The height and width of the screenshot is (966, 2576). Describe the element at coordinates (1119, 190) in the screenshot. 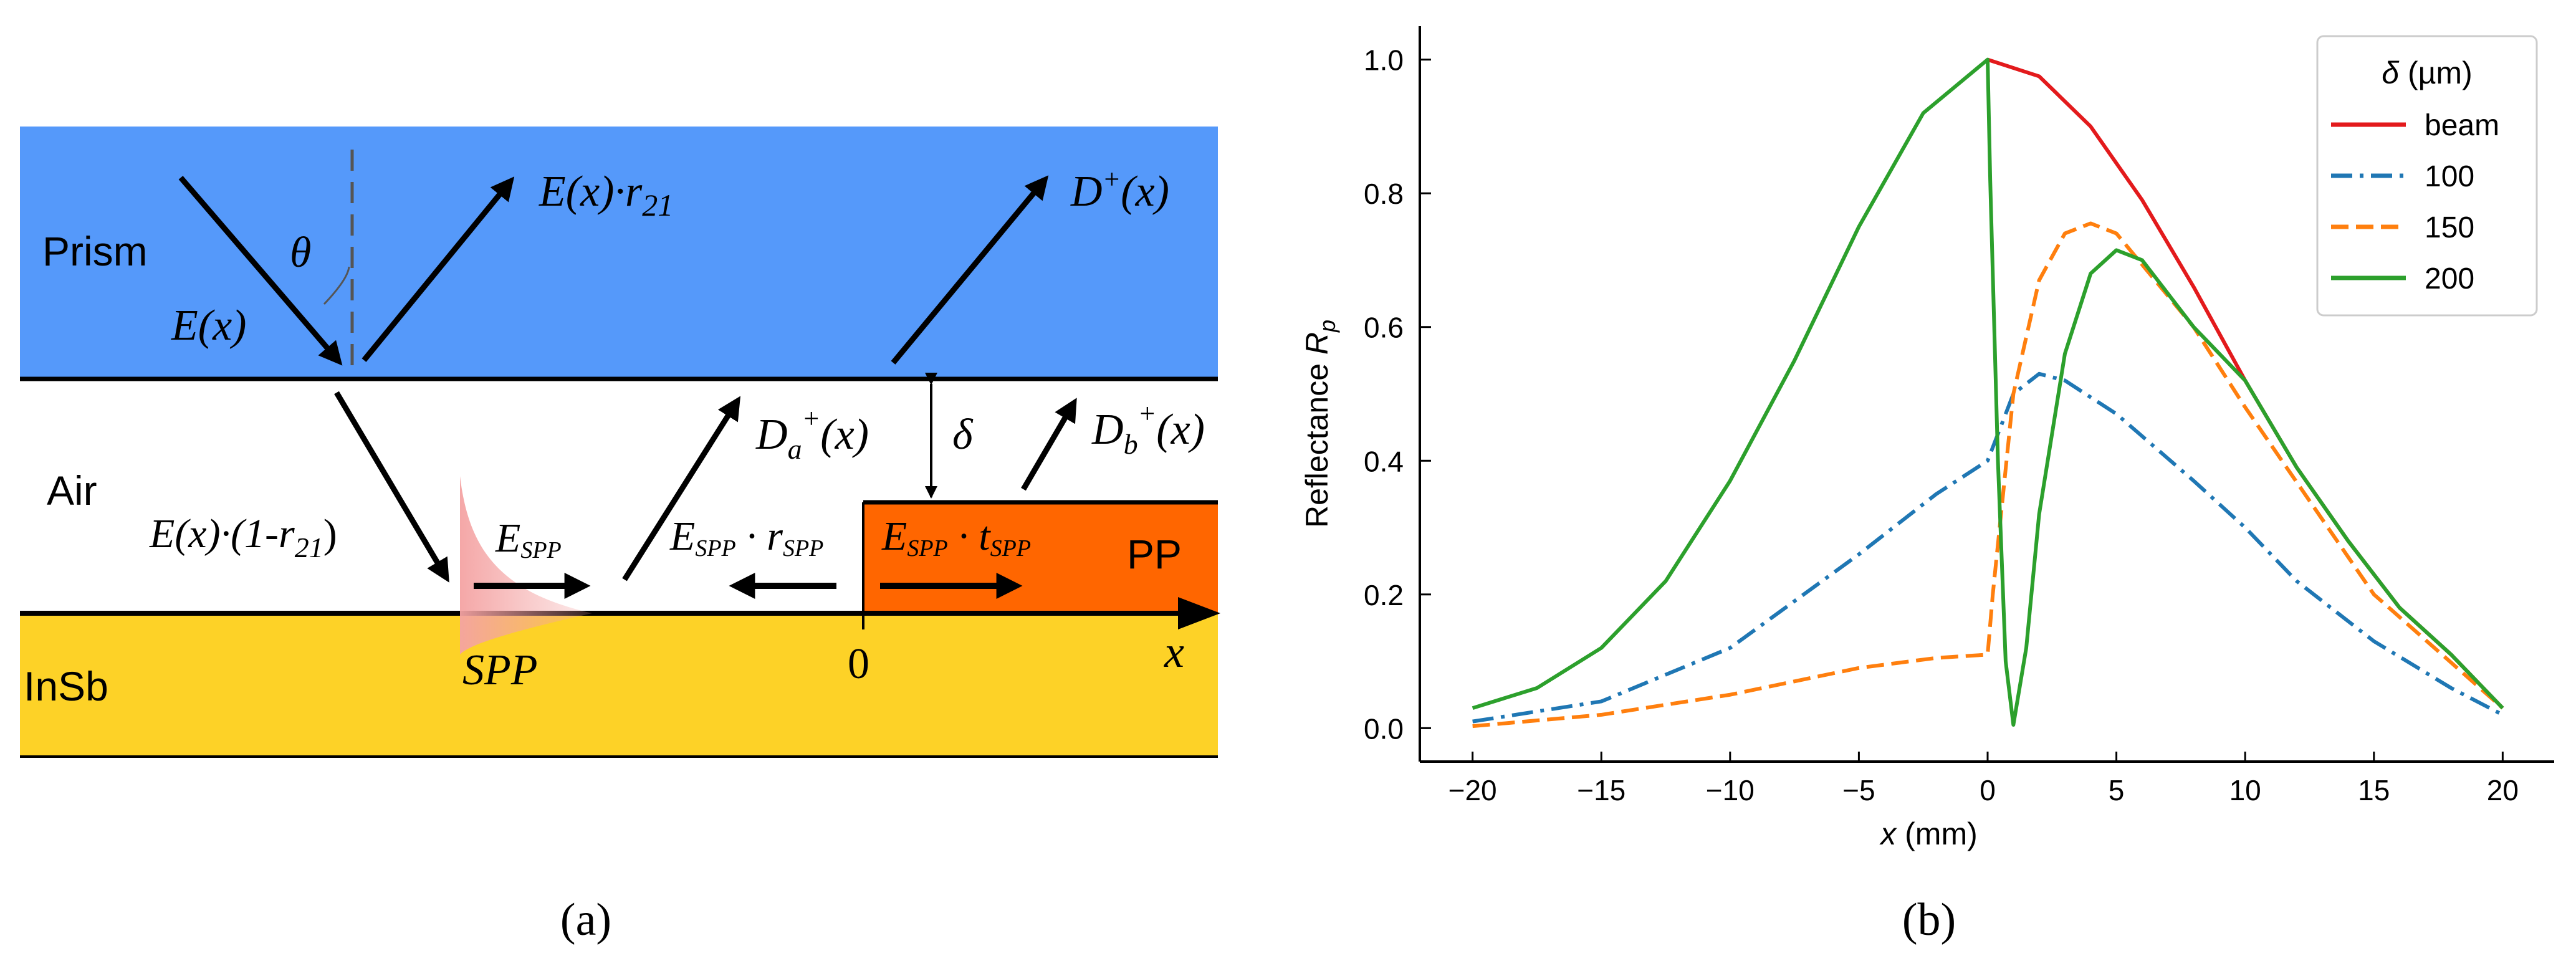

I see `Dplus-label: D+(x)` at that location.